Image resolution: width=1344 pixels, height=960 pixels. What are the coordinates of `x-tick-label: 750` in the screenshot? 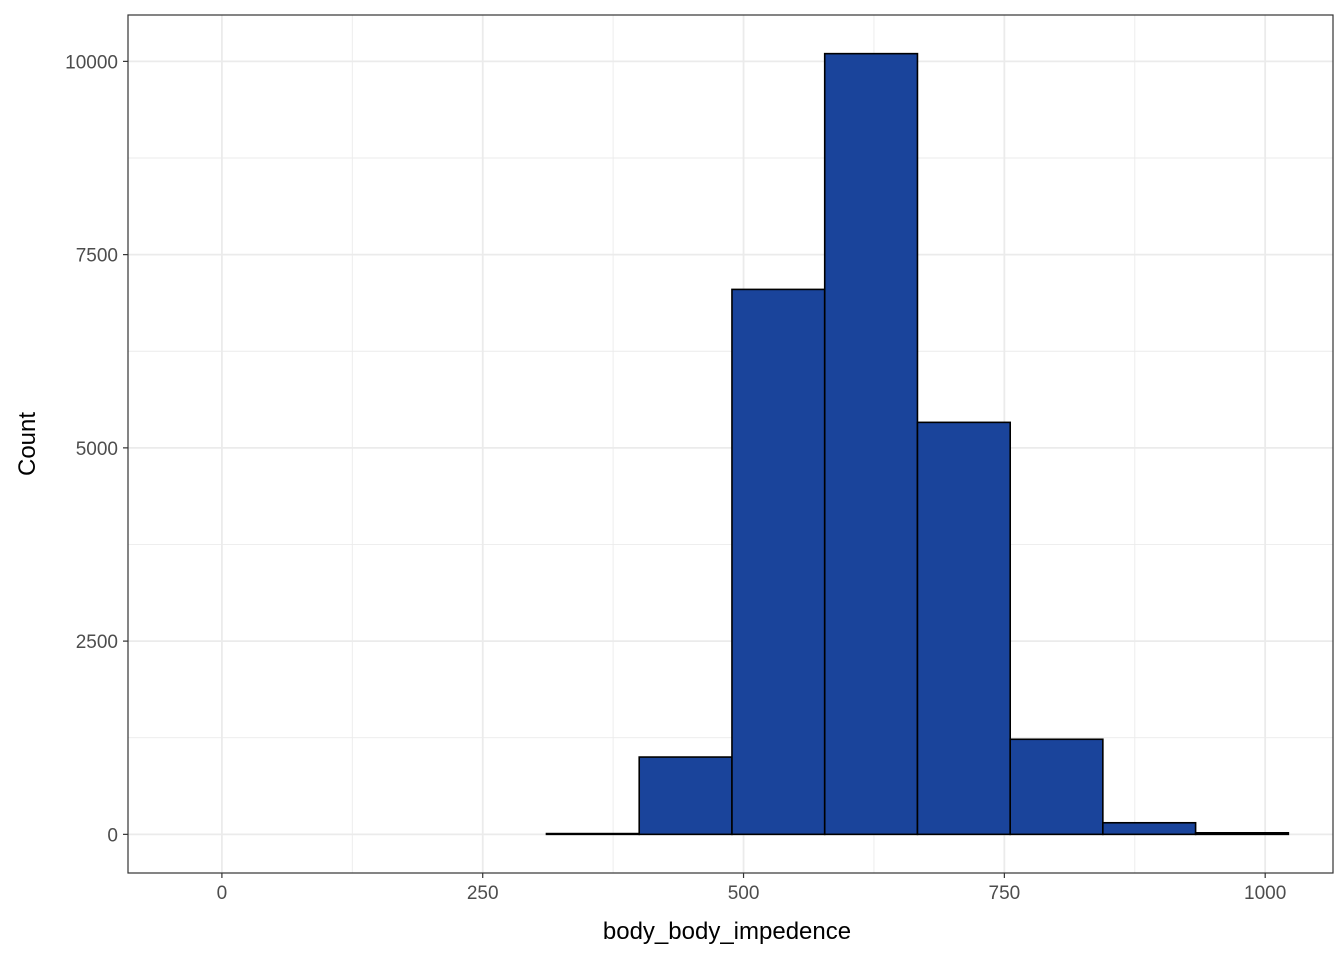 It's located at (1005, 893).